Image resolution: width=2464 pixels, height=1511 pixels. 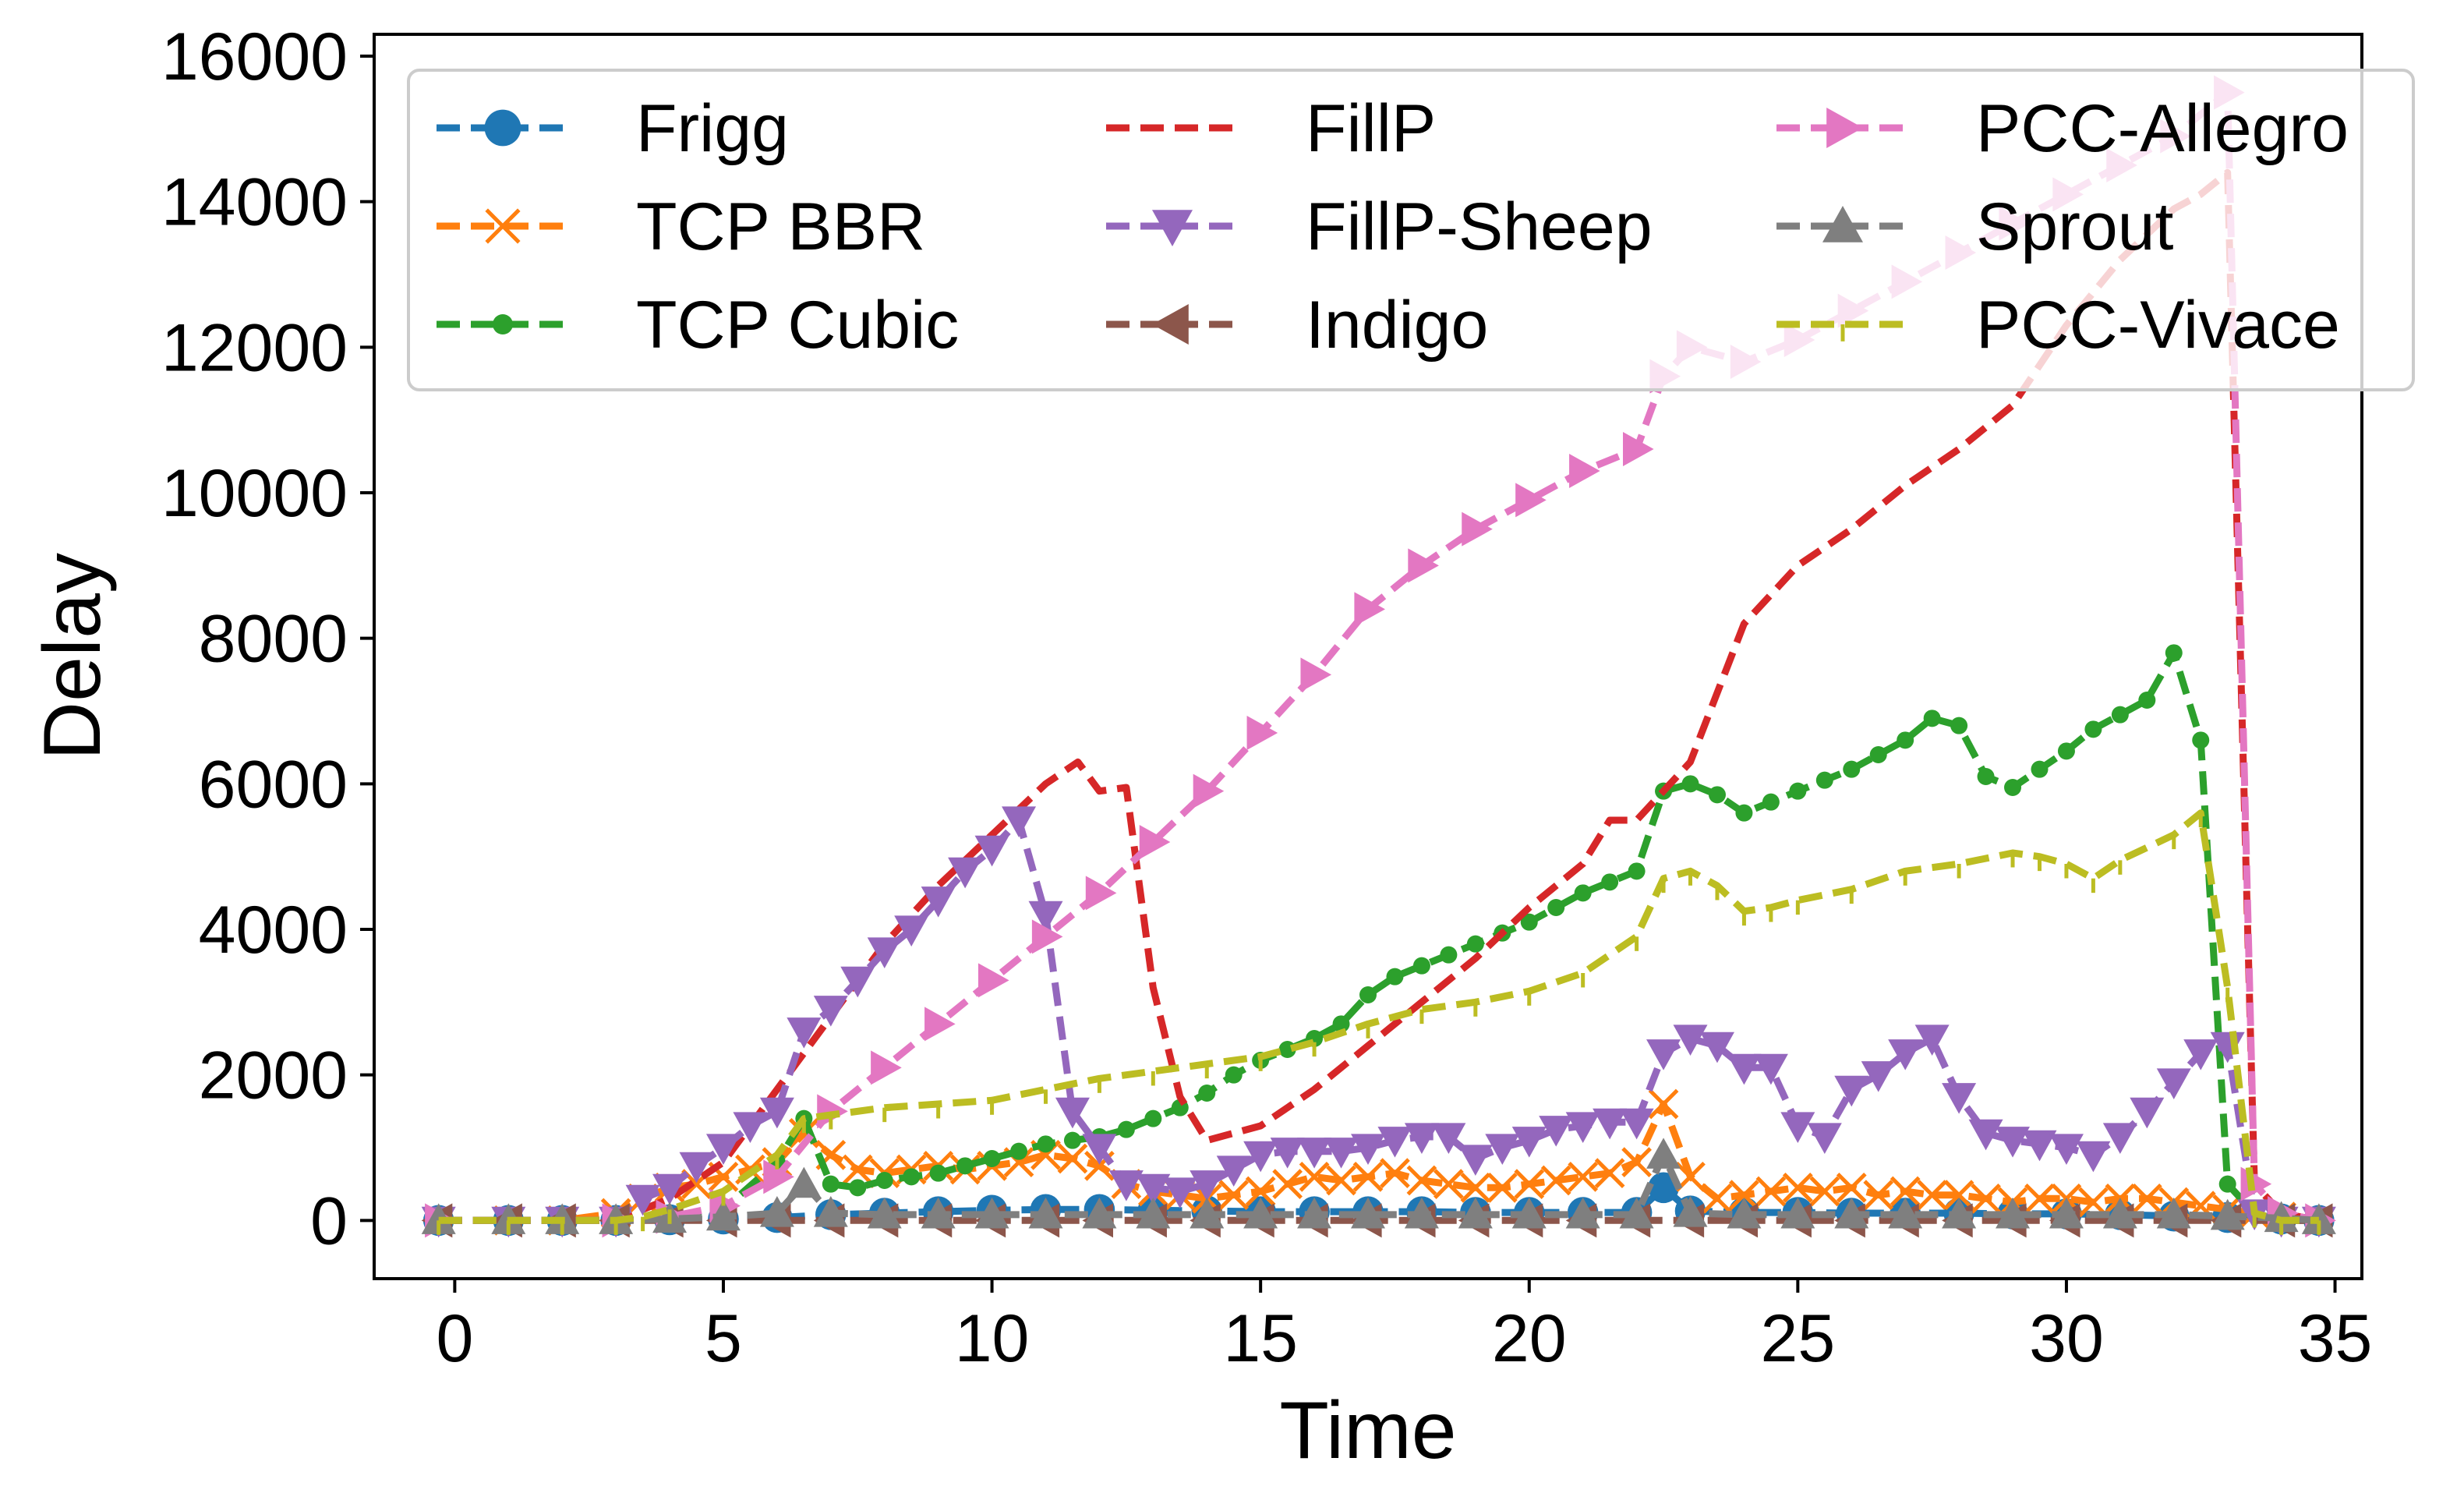 I want to click on legend-label-fillp-sheep: FillP-Sheep, so click(x=1479, y=227).